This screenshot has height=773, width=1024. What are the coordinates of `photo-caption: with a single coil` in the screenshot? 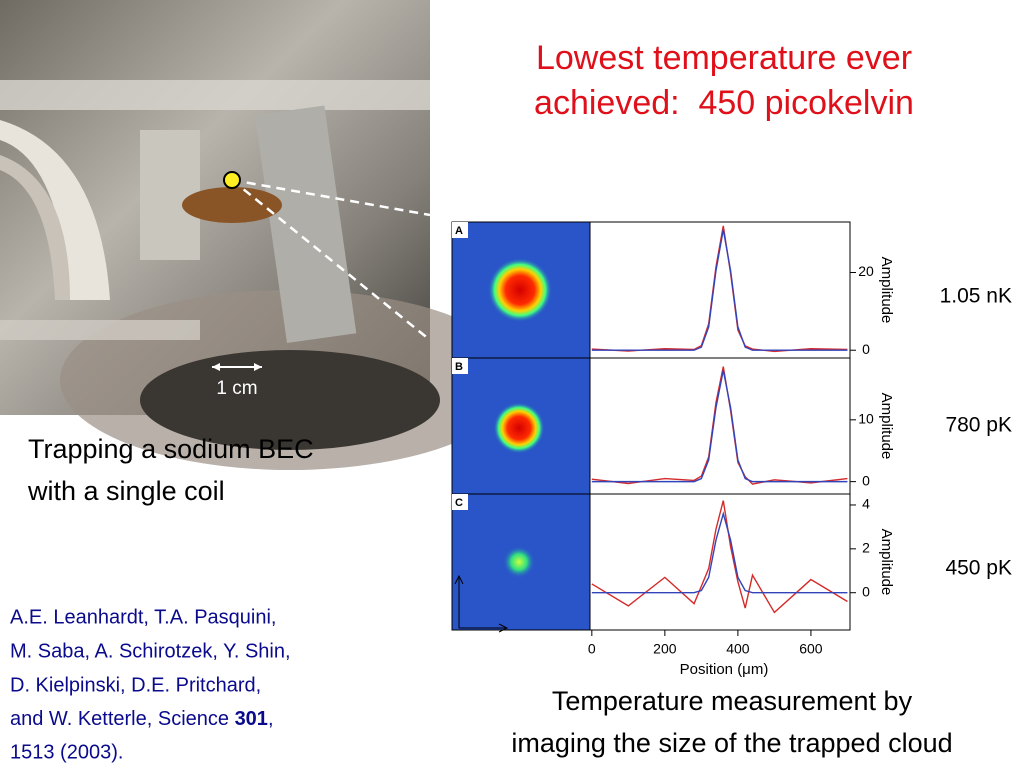 It's located at (126, 491).